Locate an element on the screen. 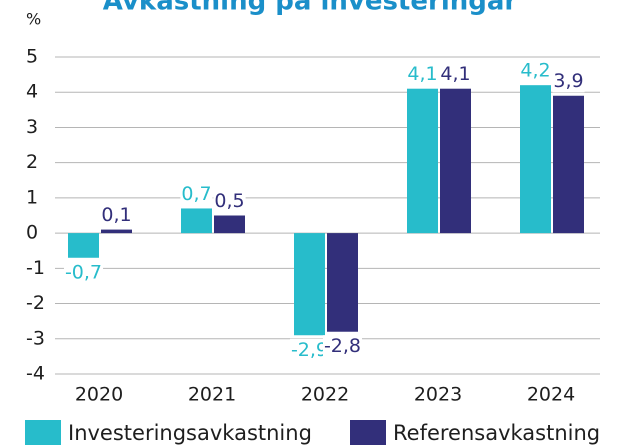 This screenshot has width=621, height=445. y-tick-label: 1 is located at coordinates (32, 197).